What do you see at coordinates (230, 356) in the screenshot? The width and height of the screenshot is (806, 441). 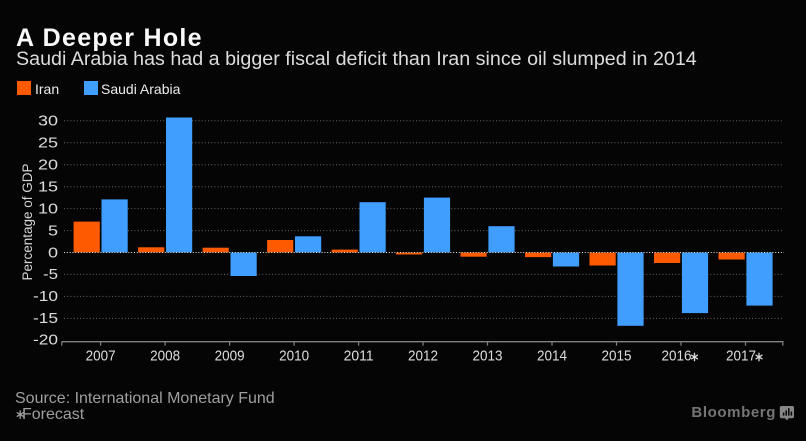 I see `svg-text: 2009` at bounding box center [230, 356].